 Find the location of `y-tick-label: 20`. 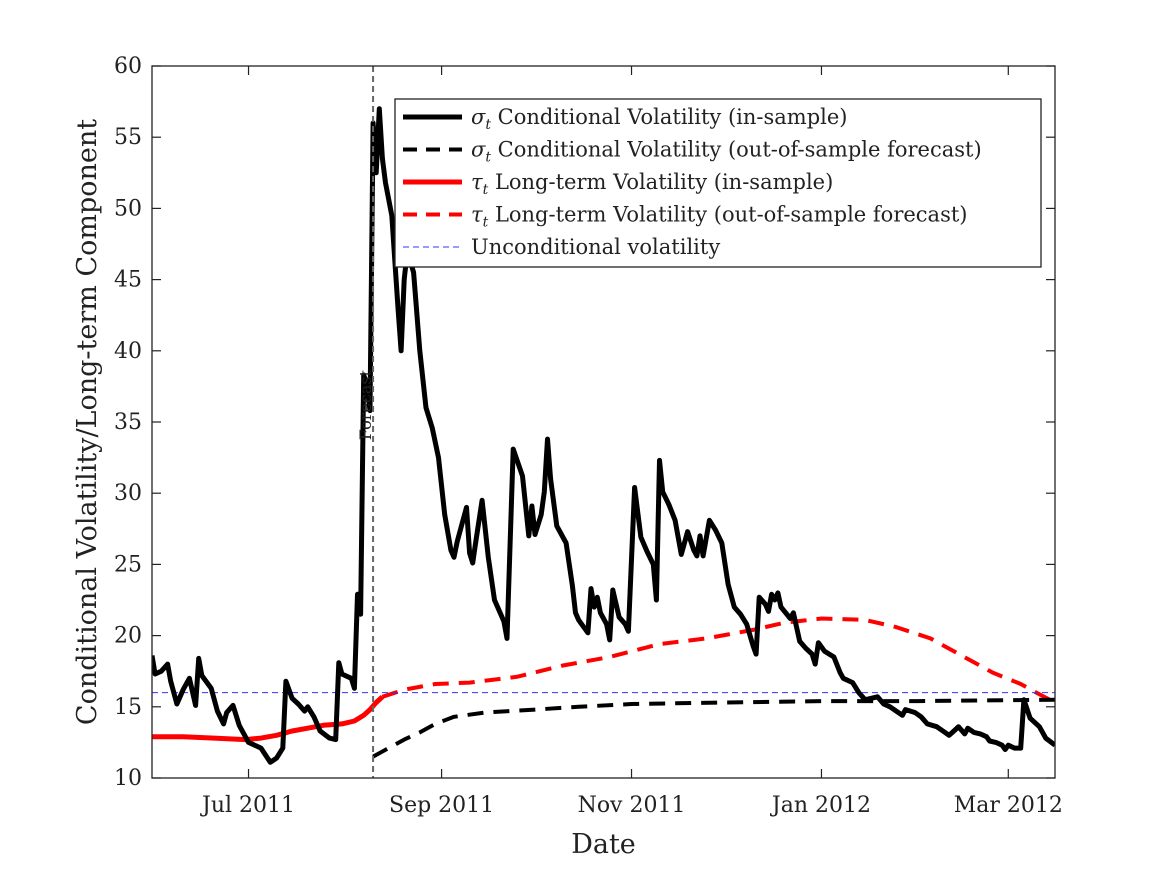

y-tick-label: 20 is located at coordinates (128, 636).